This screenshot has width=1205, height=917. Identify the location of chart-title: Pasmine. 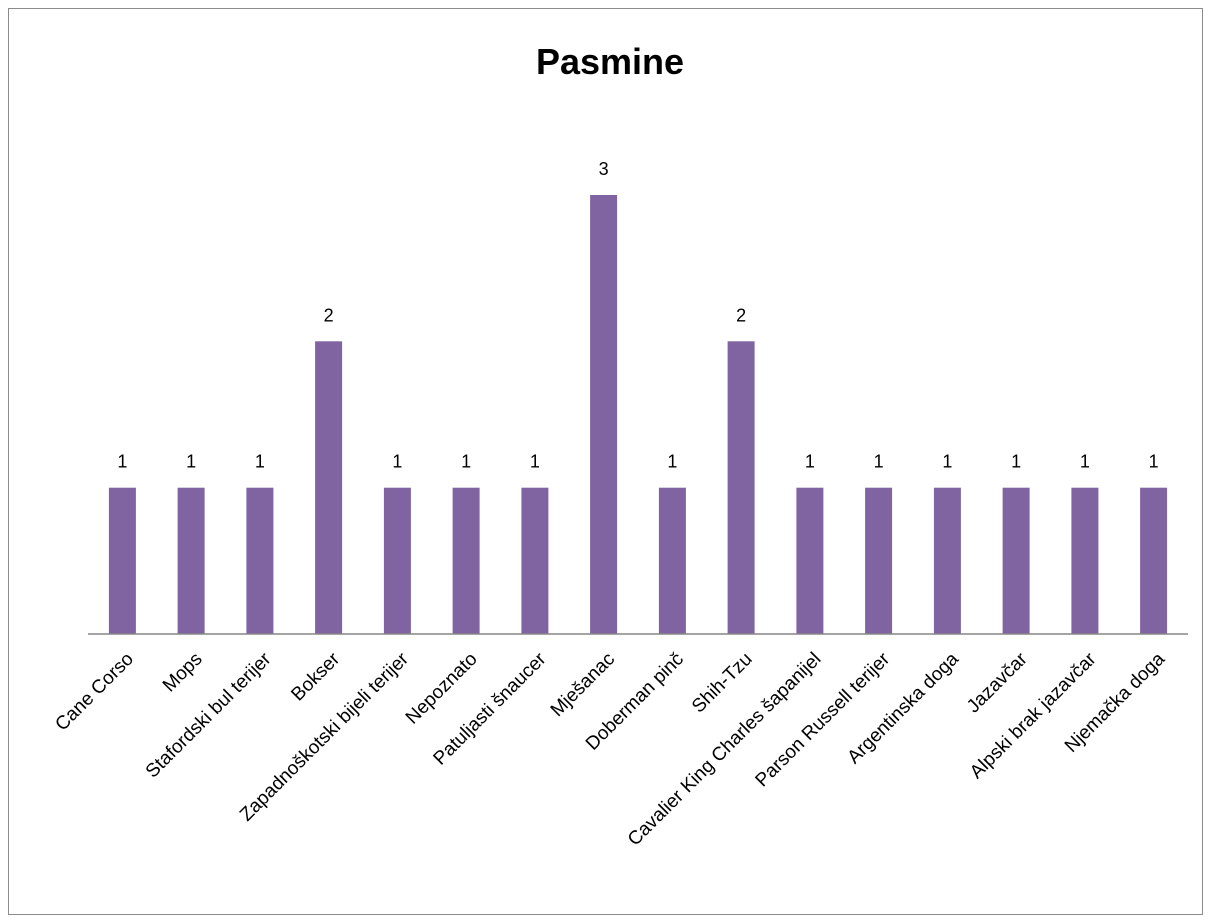
(610, 61).